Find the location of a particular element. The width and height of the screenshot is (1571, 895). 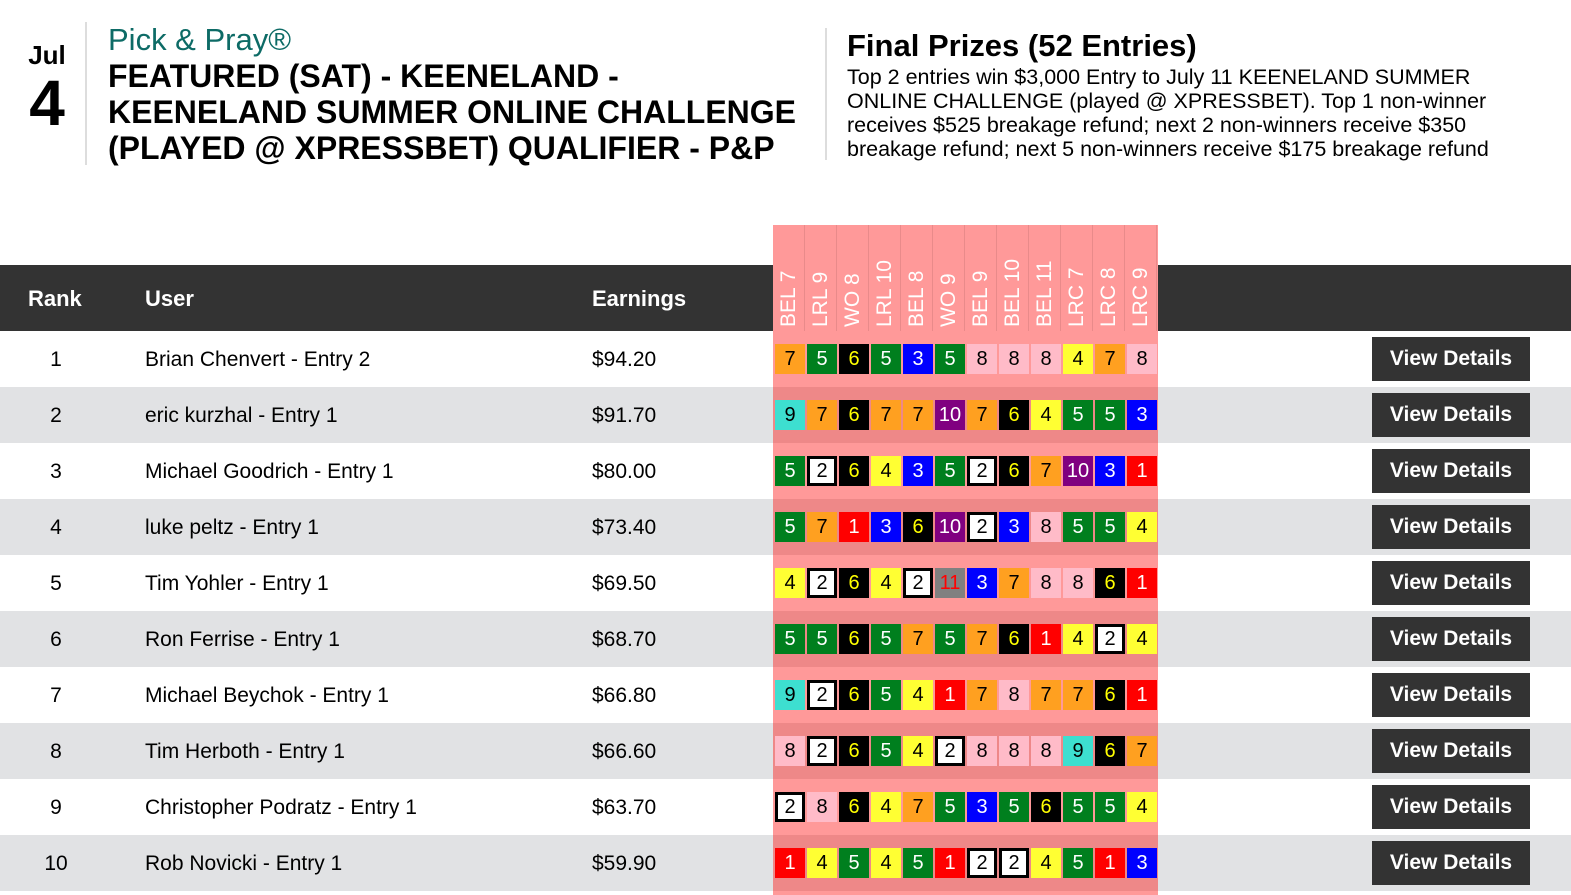

rank: 6 is located at coordinates (56, 639).